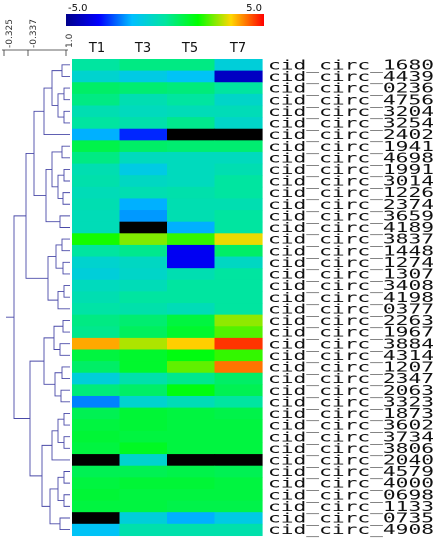 The height and width of the screenshot is (550, 439). Describe the element at coordinates (351, 519) in the screenshot. I see `row-label: cid_circ_0735` at that location.